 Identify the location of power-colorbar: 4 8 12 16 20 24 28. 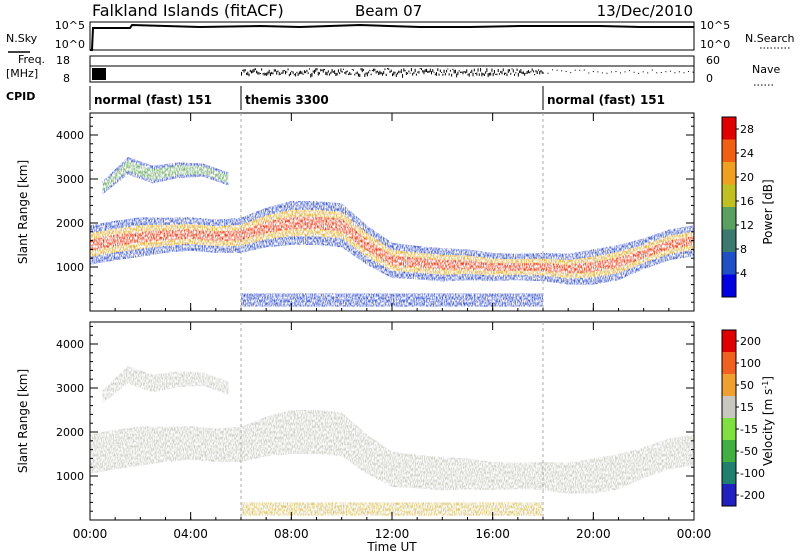
(737, 207).